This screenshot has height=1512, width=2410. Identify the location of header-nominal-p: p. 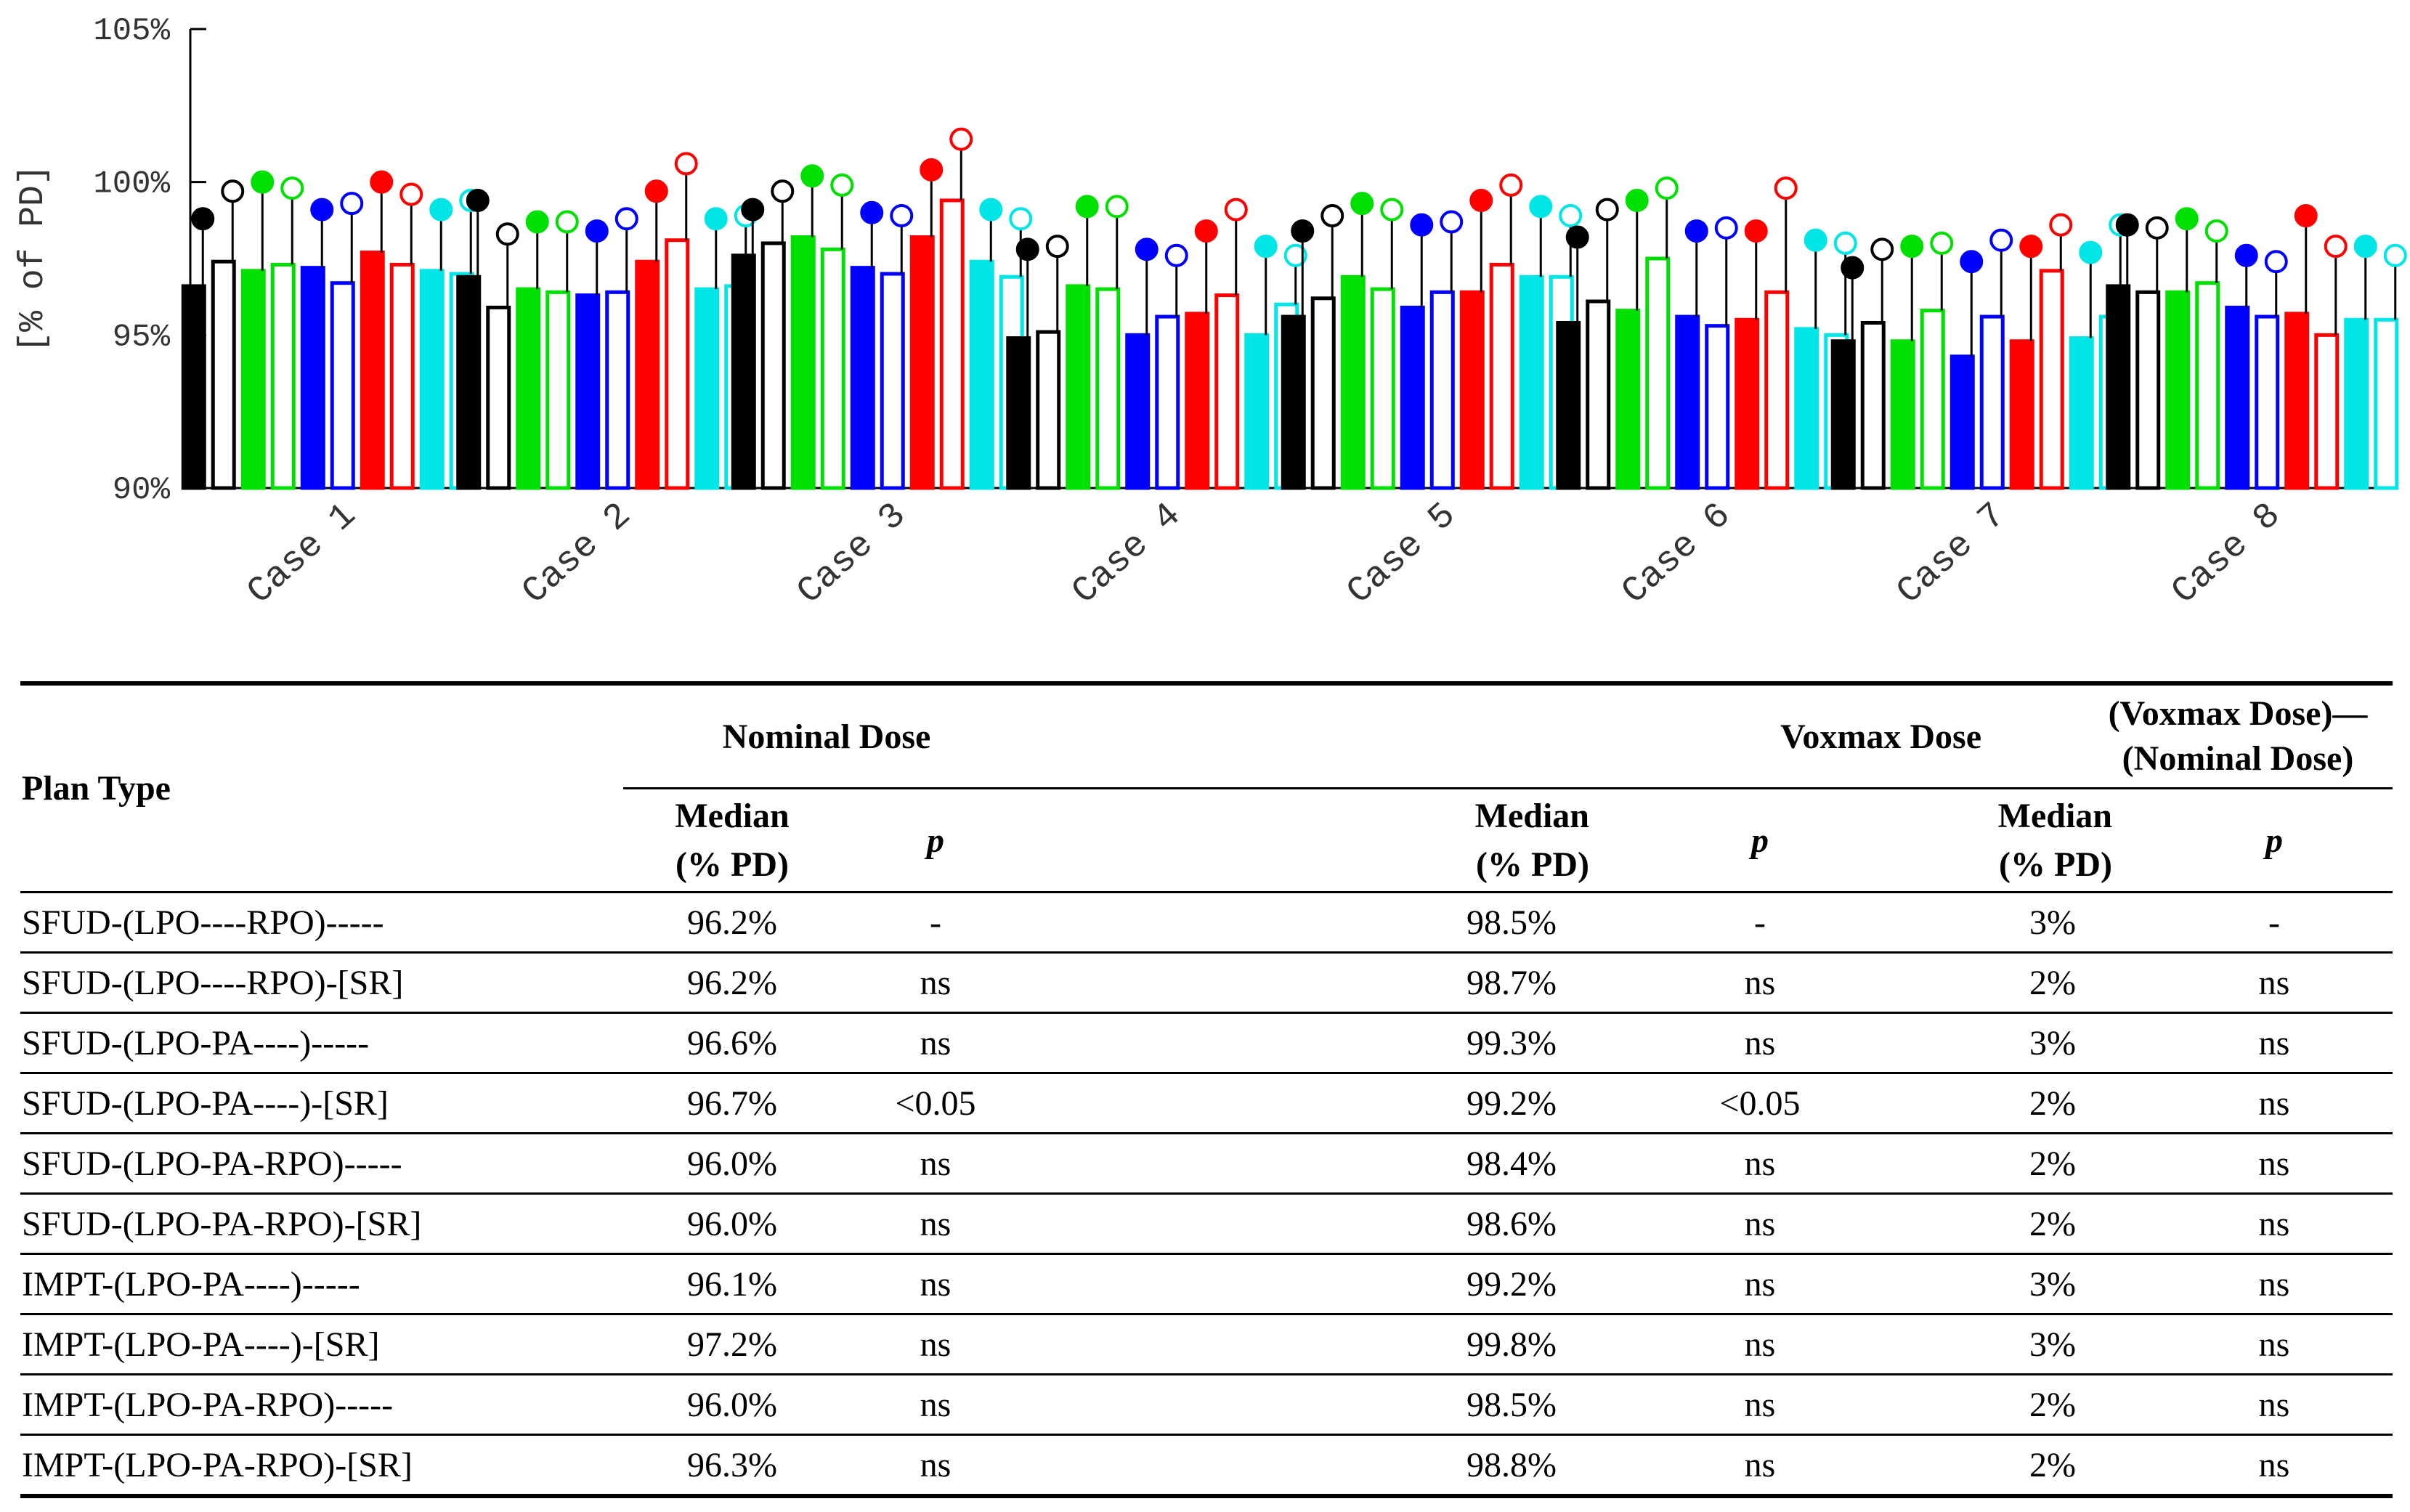
(936, 840).